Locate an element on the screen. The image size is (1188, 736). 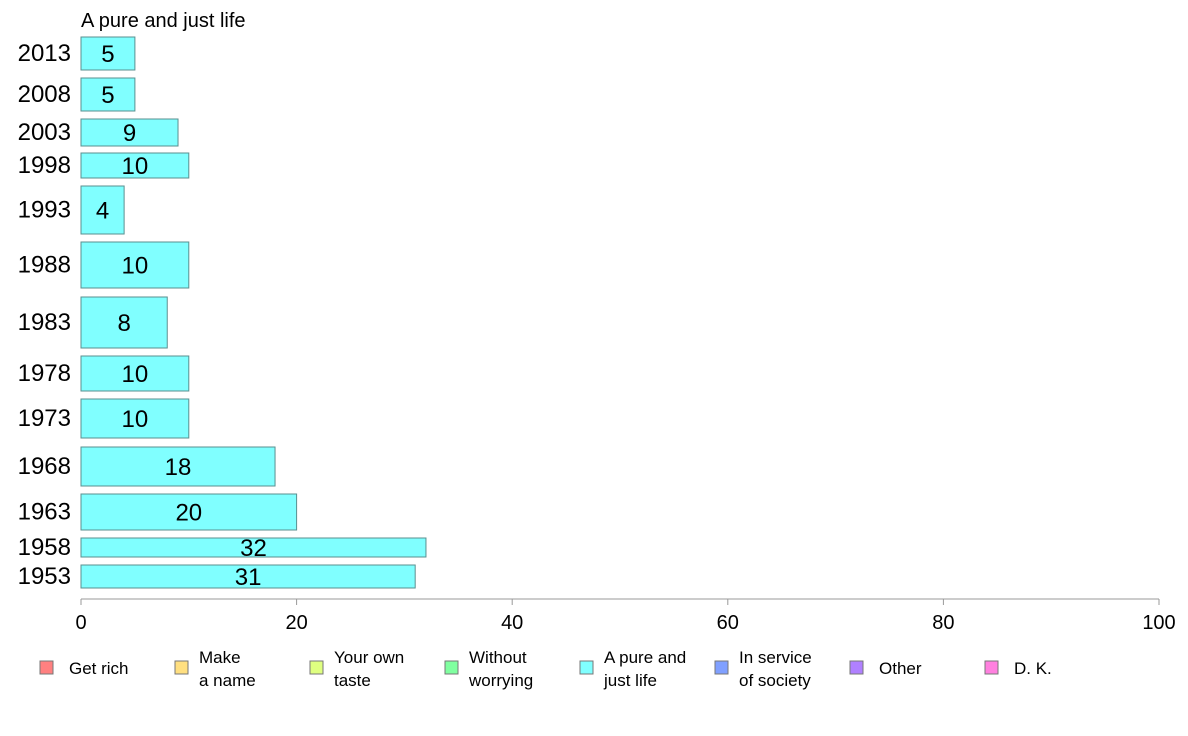
x-tick-label: 60 is located at coordinates (728, 623).